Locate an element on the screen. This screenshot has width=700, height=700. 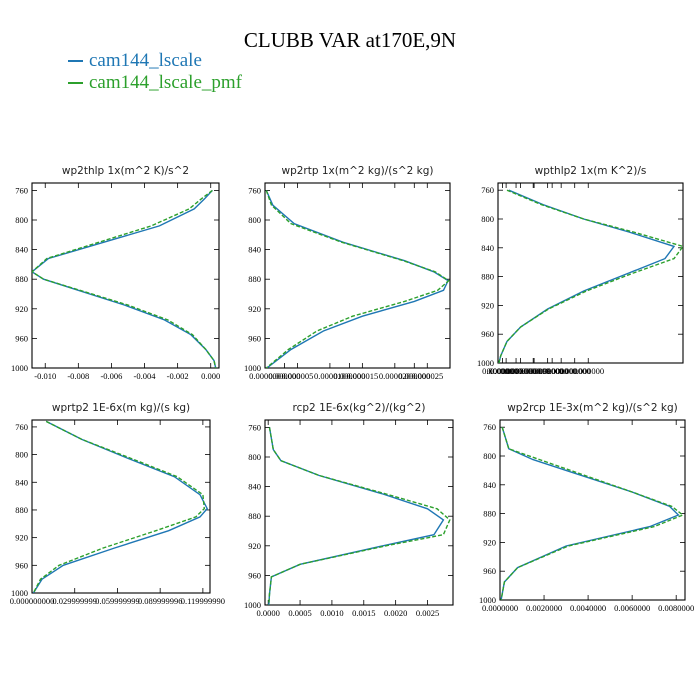
legend-label-series-1: cam144_lscale is located at coordinates (145, 60).